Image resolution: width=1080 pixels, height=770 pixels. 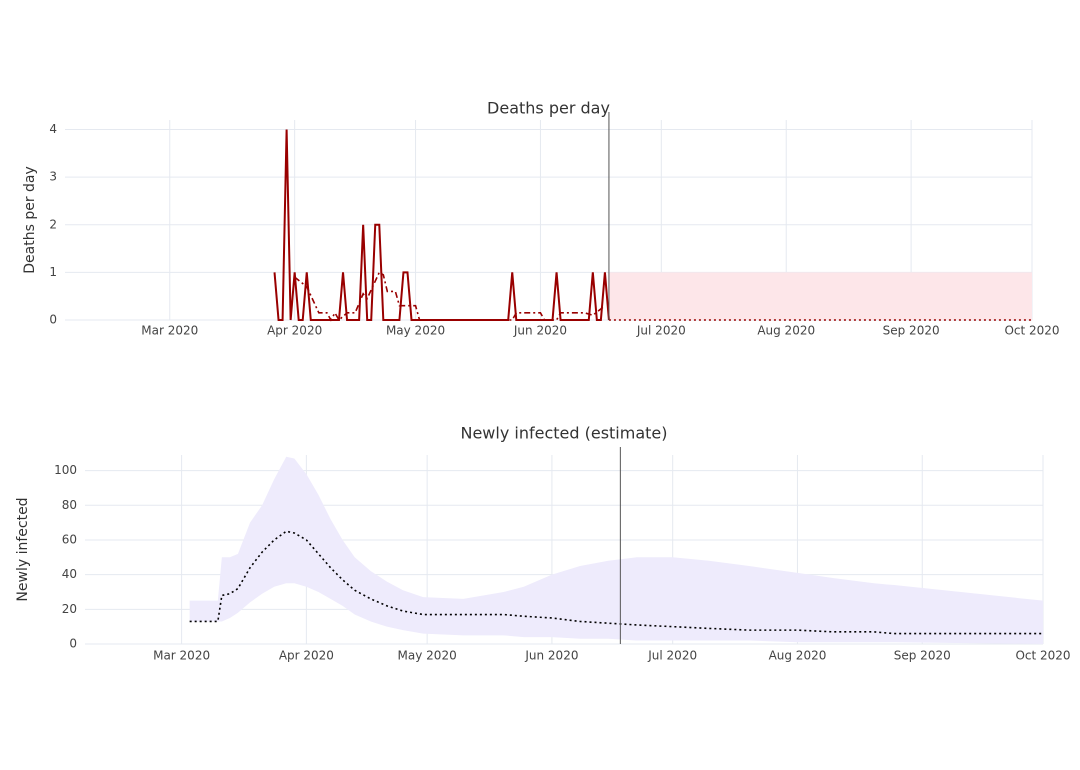 What do you see at coordinates (69, 539) in the screenshot?
I see `y-tick-label: 60` at bounding box center [69, 539].